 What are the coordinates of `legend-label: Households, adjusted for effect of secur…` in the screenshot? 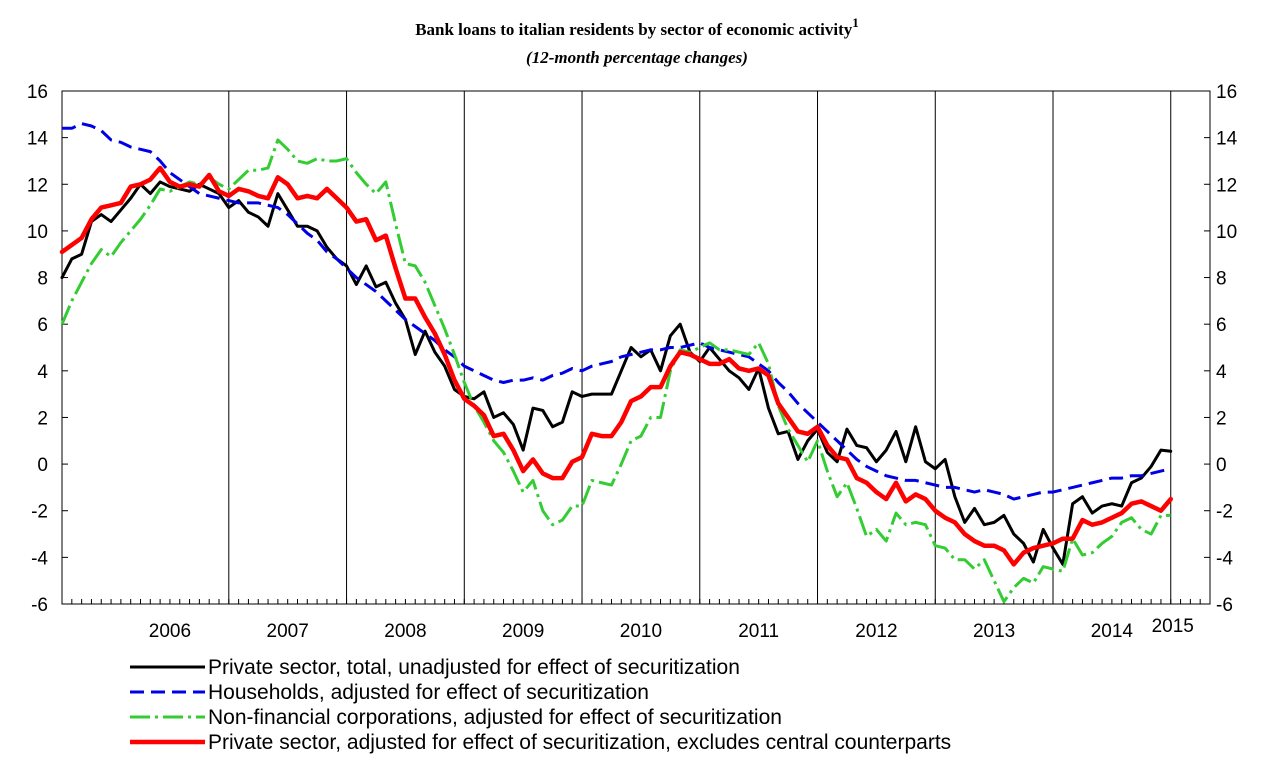 It's located at (428, 692).